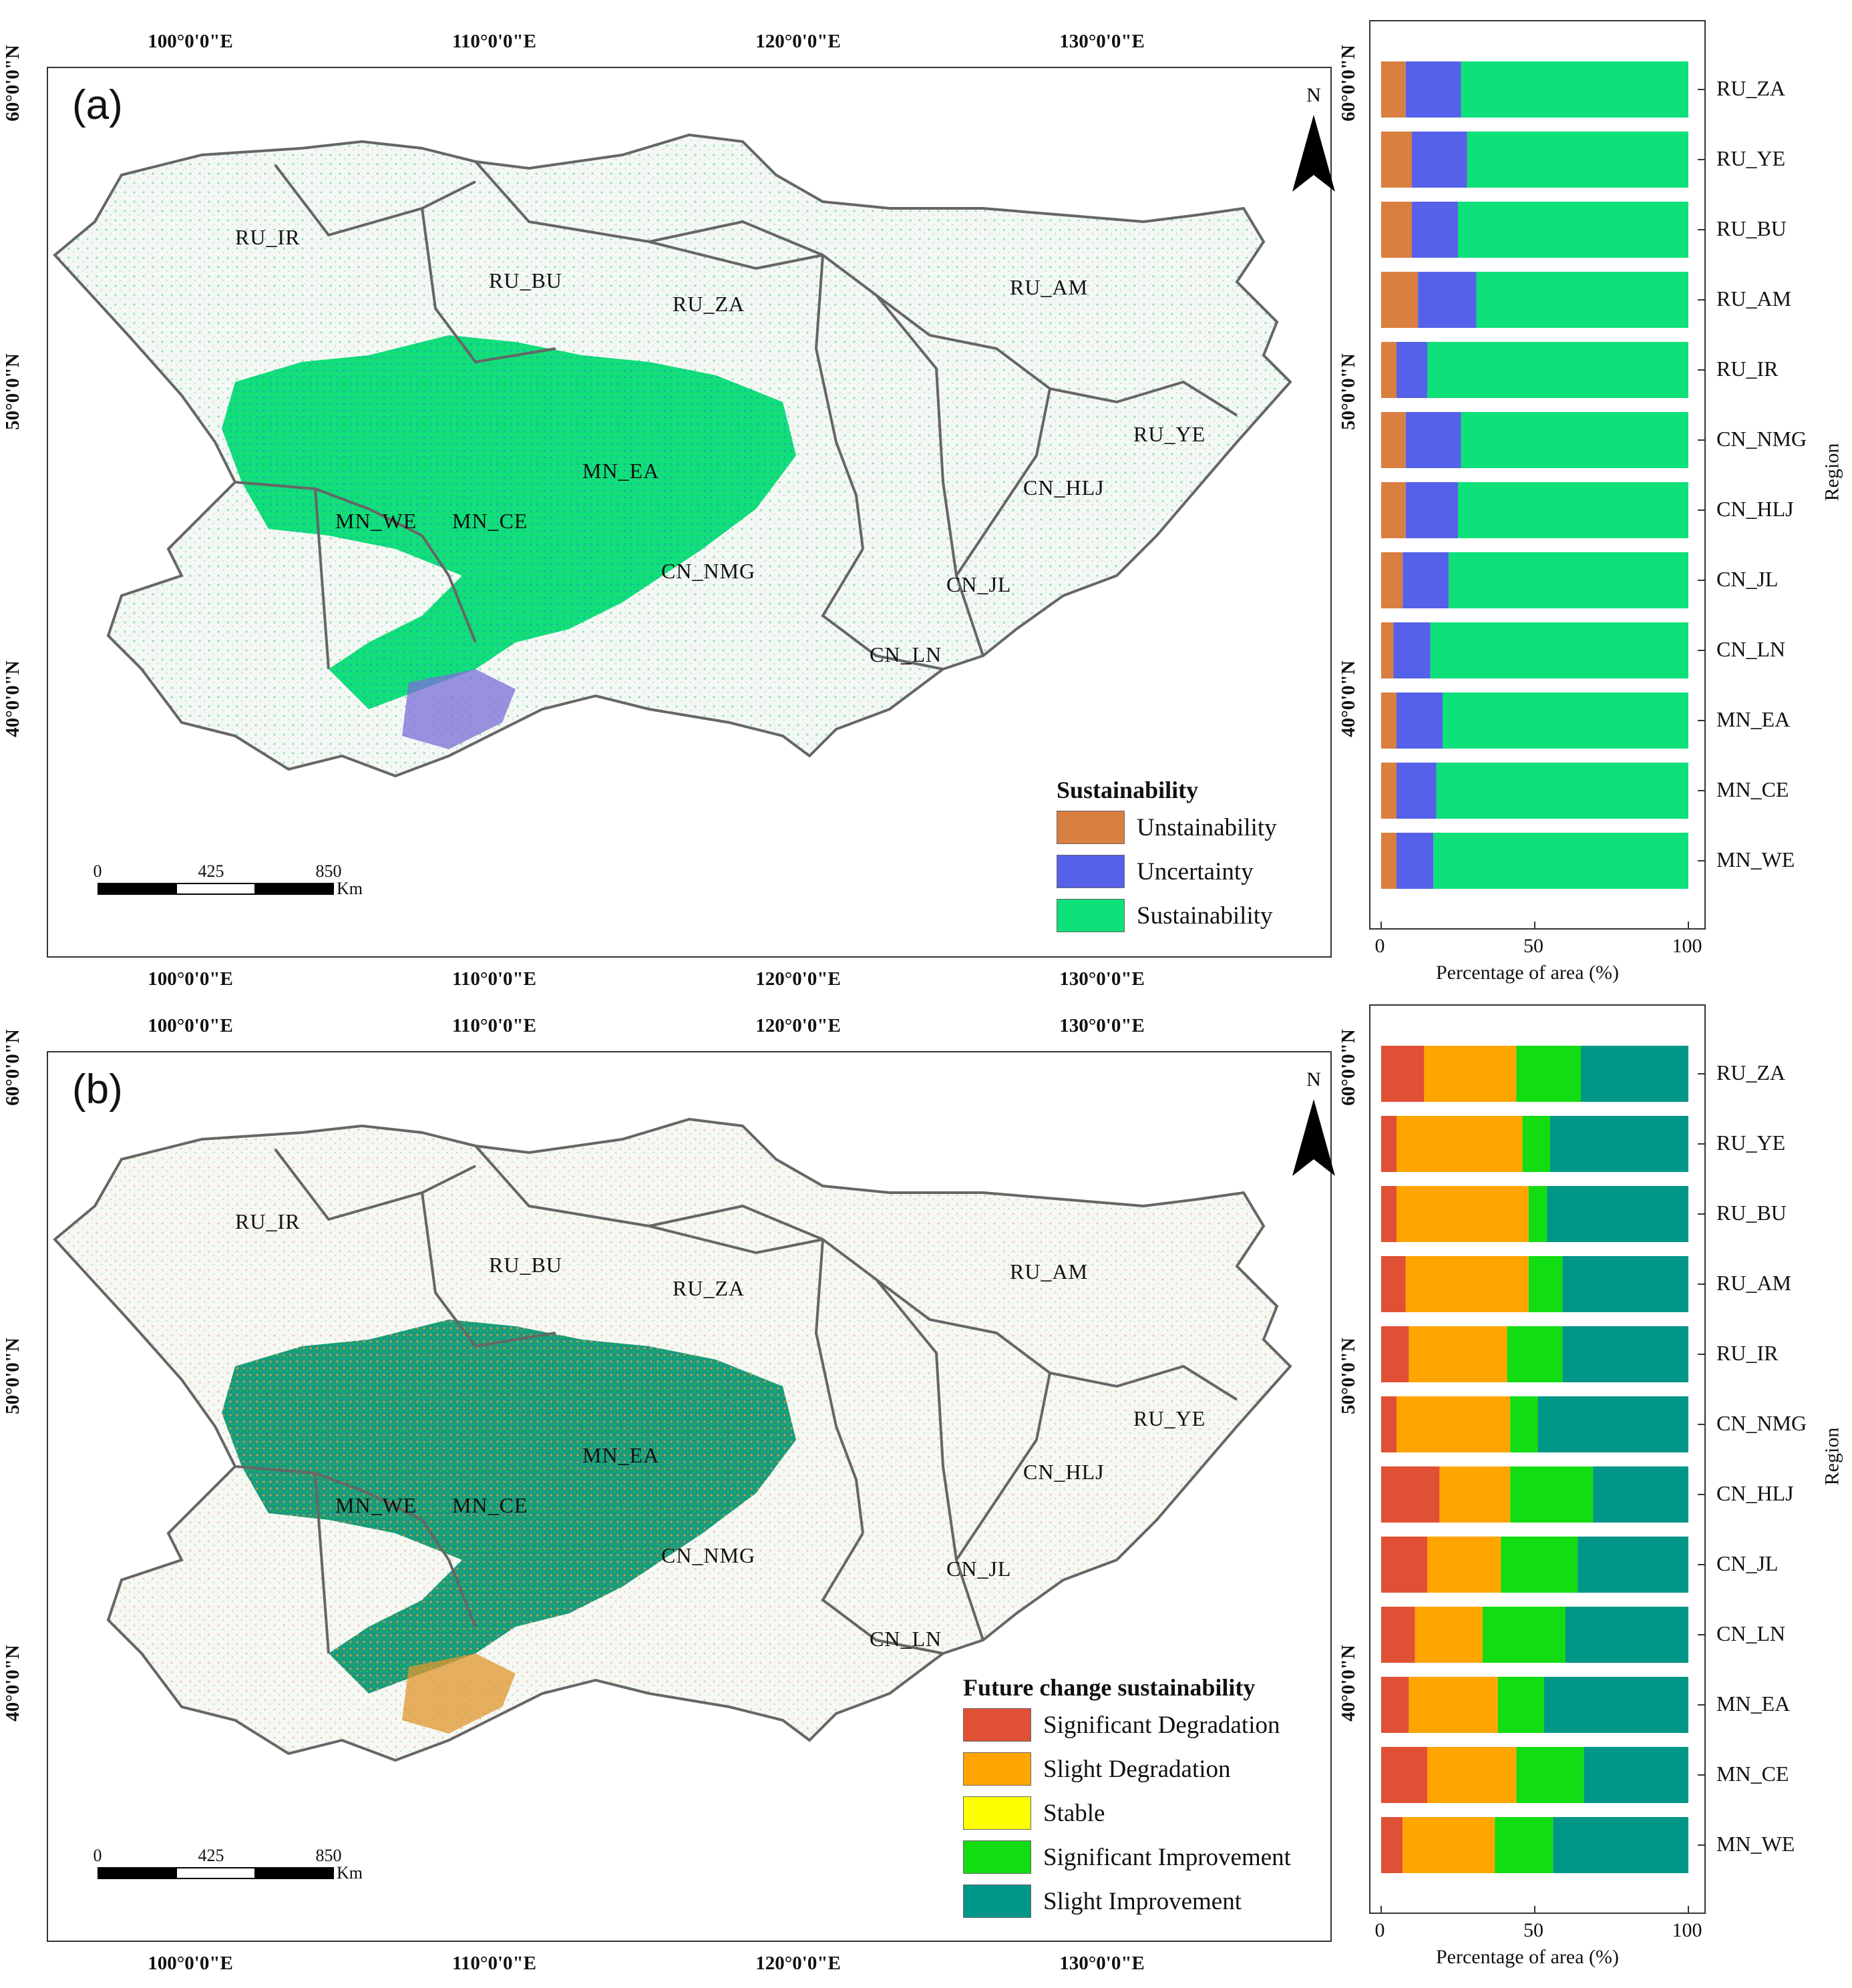 The width and height of the screenshot is (1852, 1988). Describe the element at coordinates (525, 280) in the screenshot. I see `region-label: RU_BU` at that location.